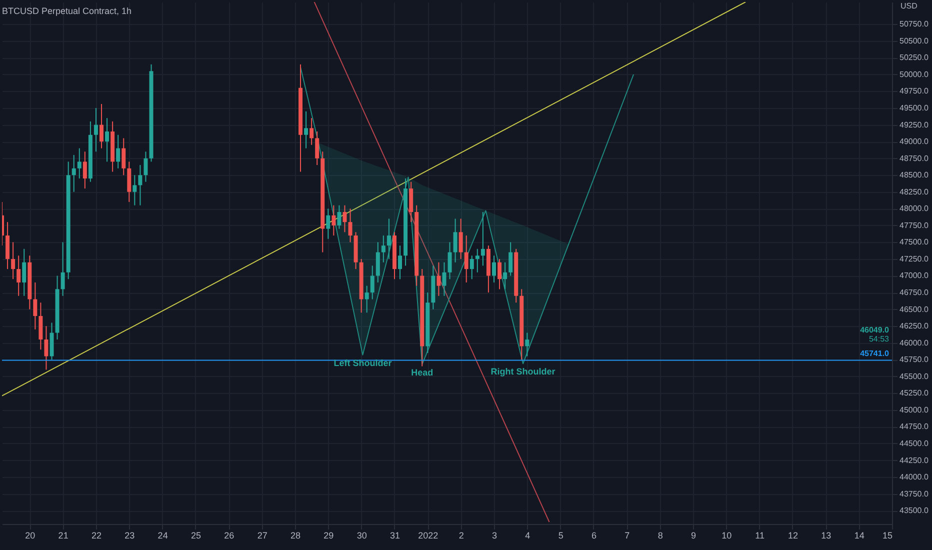  What do you see at coordinates (163, 535) in the screenshot?
I see `x-tick-label: 24` at bounding box center [163, 535].